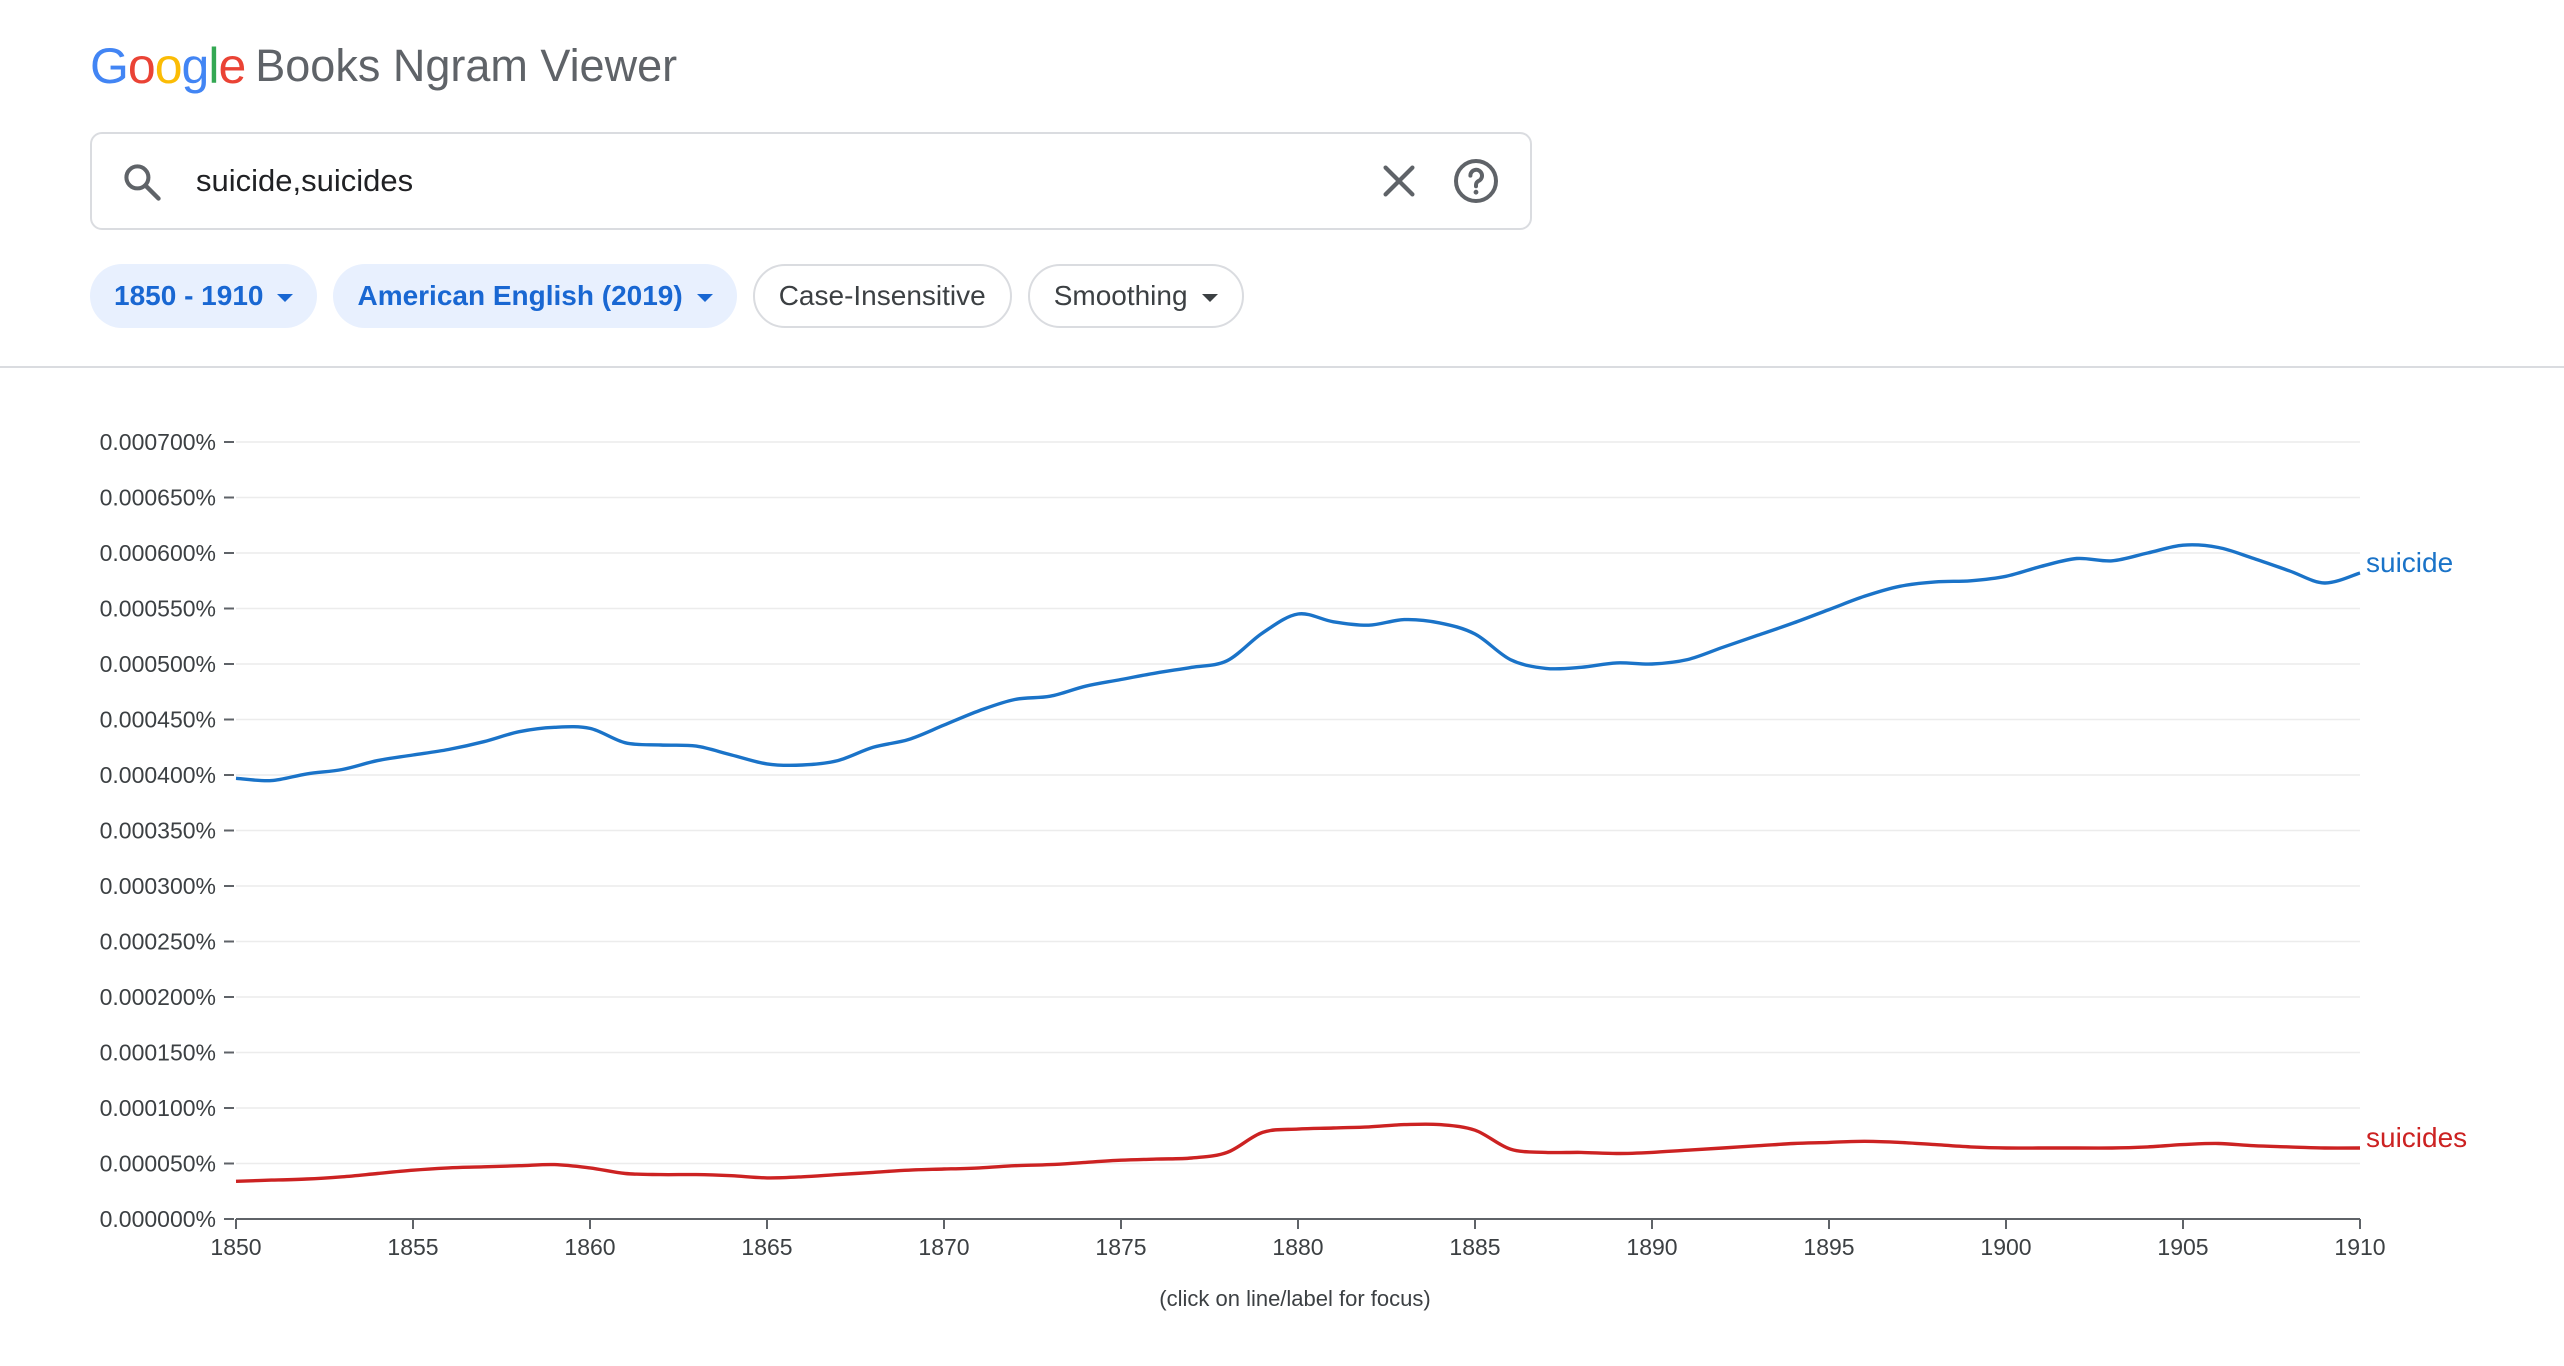 The height and width of the screenshot is (1366, 2564). I want to click on google-logo: Google, so click(168, 66).